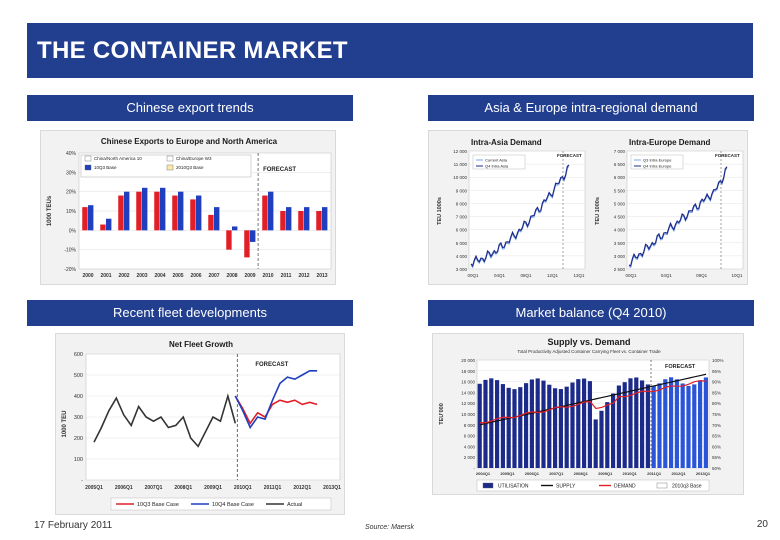 The width and height of the screenshot is (780, 540). I want to click on chart1-legend-label: 2010Q3 Base, so click(190, 167).